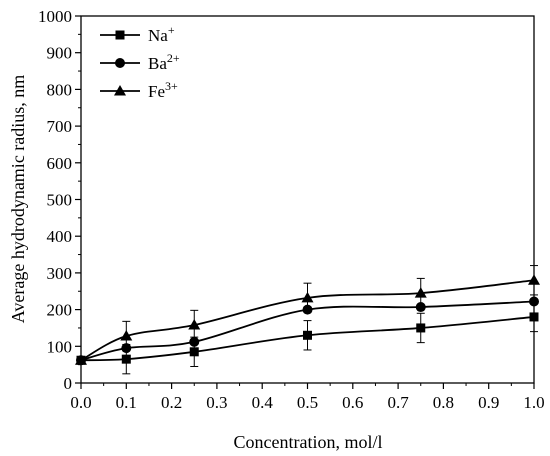  I want to click on y-tick-label: 300, so click(60, 273).